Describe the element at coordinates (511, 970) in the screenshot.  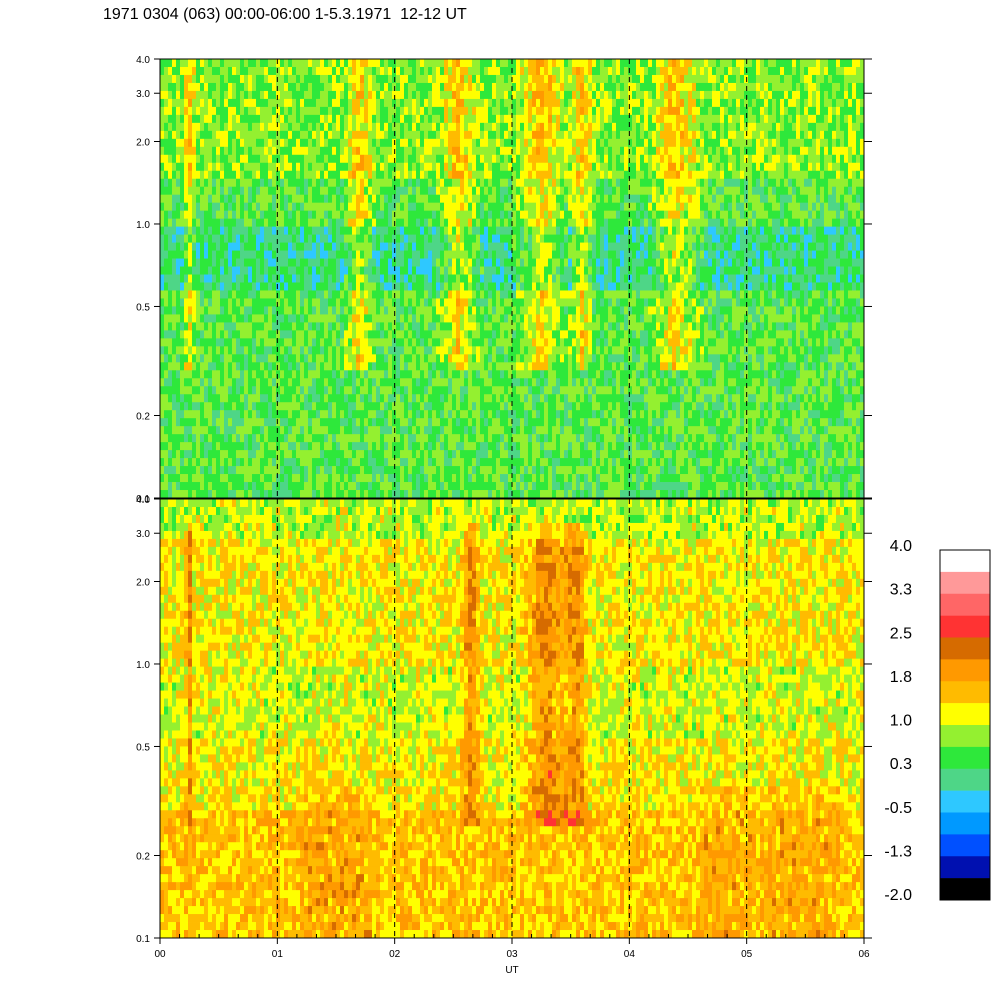
I see `x-axis-label: UT` at that location.